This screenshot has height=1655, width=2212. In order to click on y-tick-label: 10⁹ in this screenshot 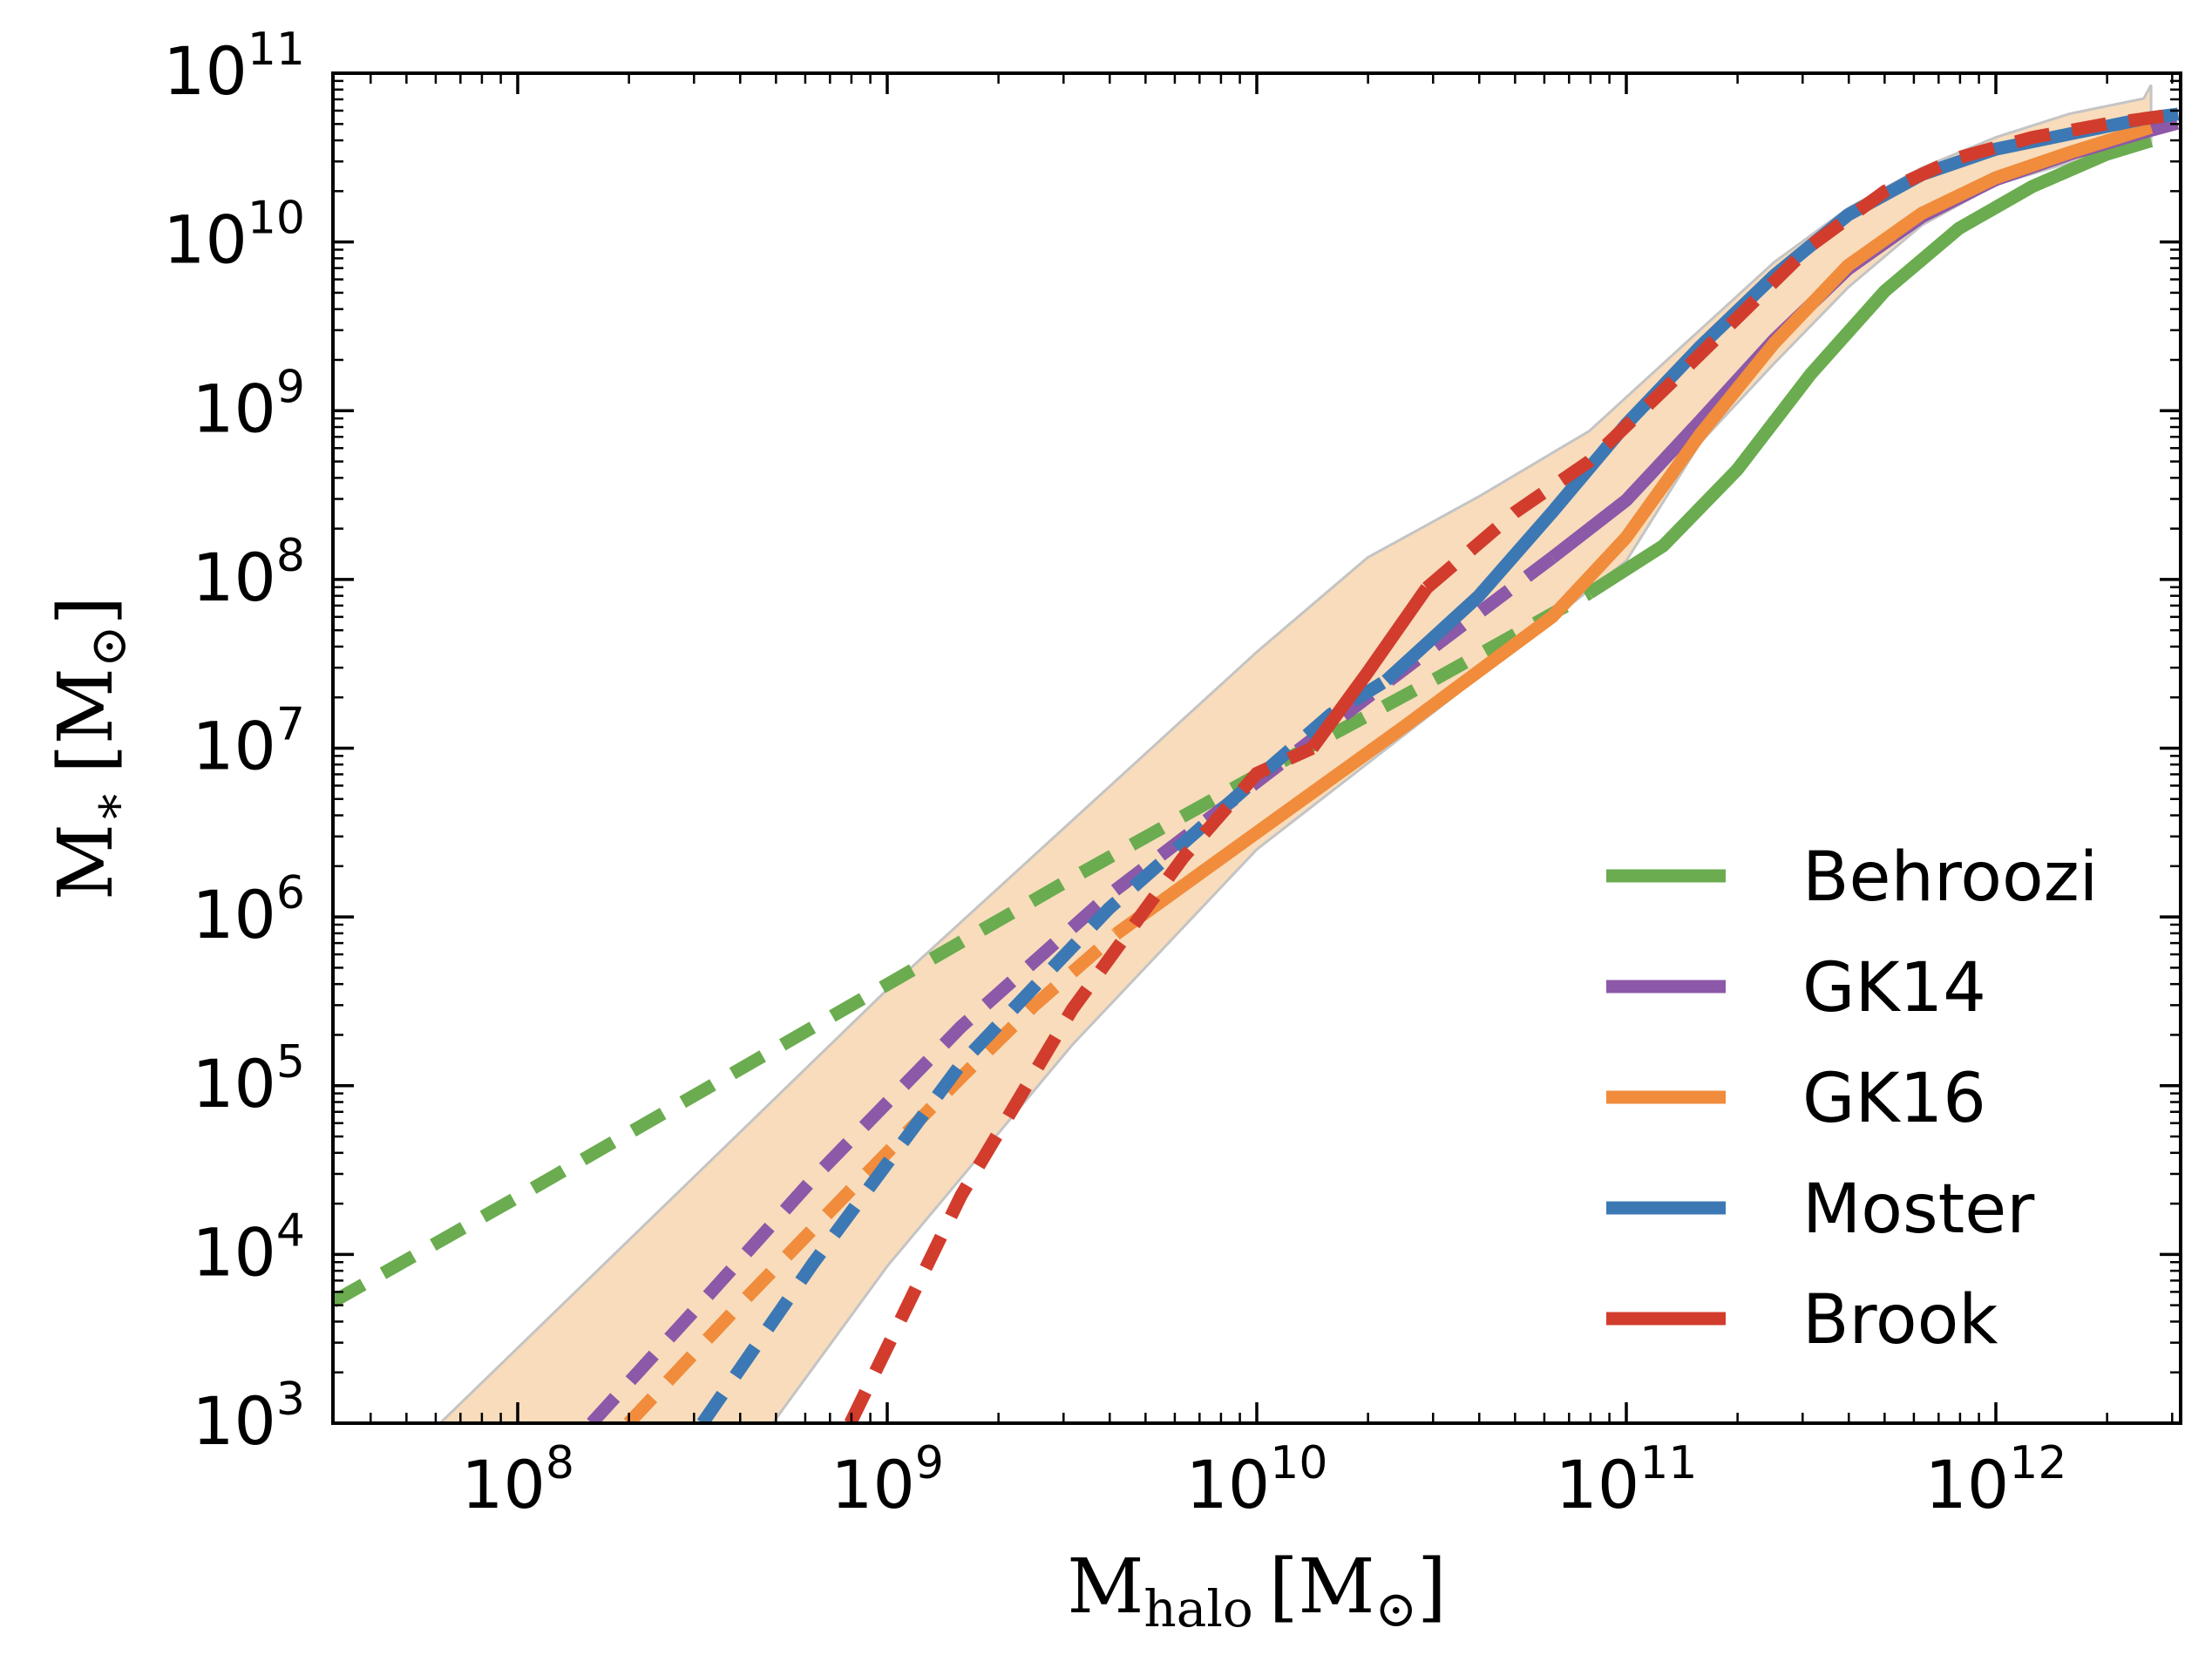, I will do `click(248, 404)`.